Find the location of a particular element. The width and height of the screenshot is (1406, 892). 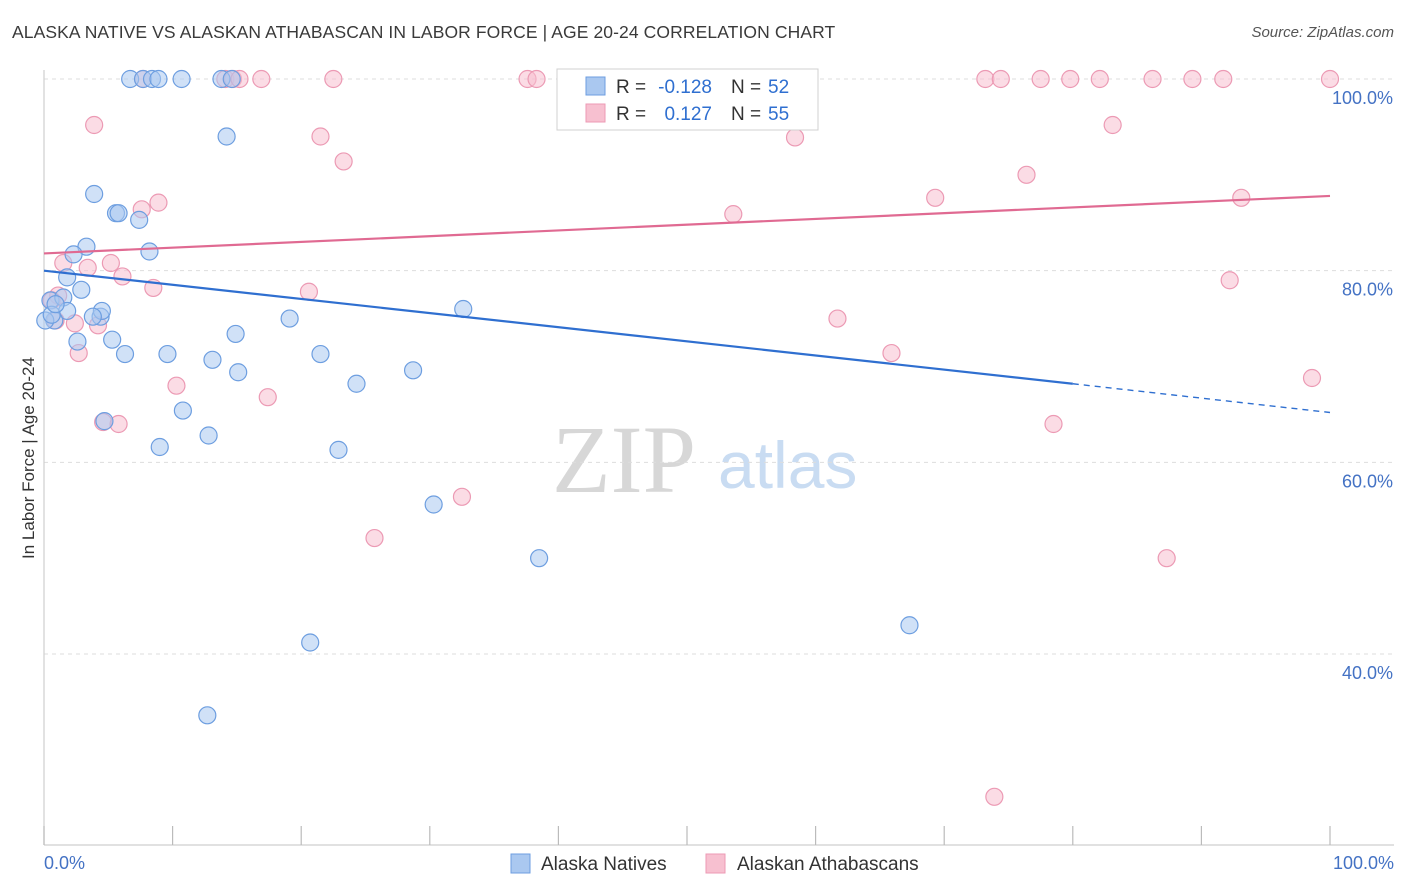

y-axis-label: In Labor Force | Age 20-24 is located at coordinates (28, 458).